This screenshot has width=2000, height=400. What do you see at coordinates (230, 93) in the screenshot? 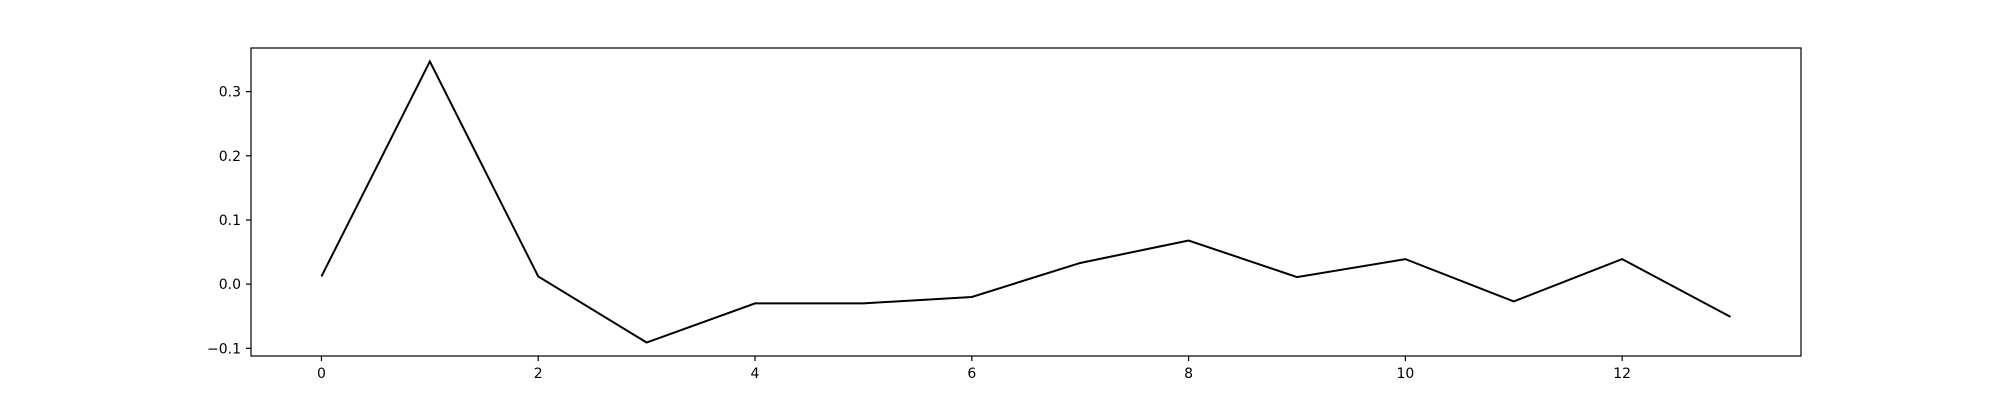
I see `y-tick-label: 0.3` at bounding box center [230, 93].